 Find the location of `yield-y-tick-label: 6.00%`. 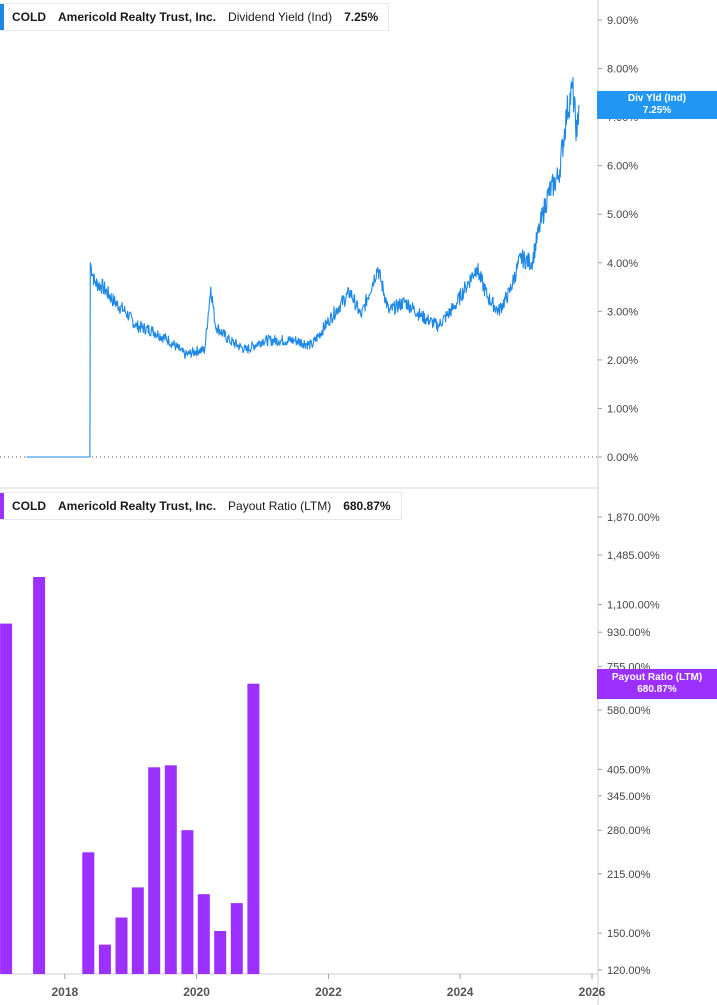

yield-y-tick-label: 6.00% is located at coordinates (622, 167).